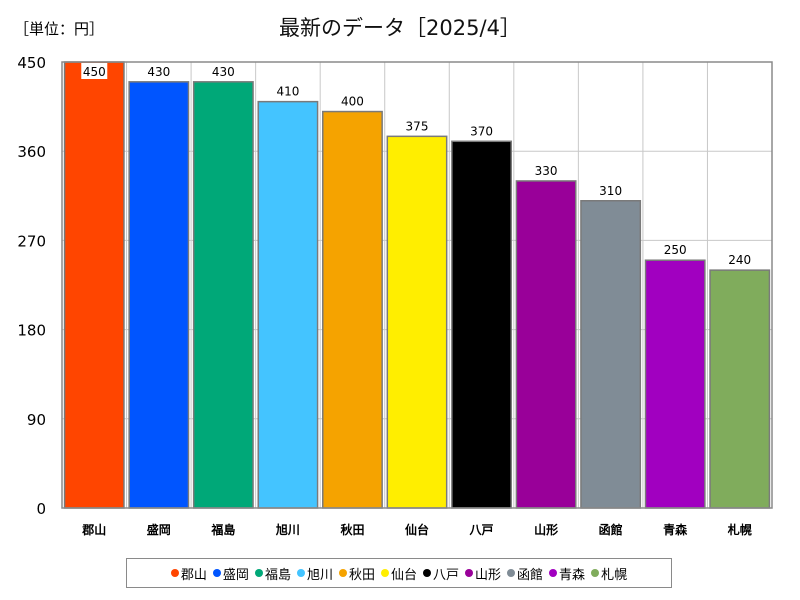 The height and width of the screenshot is (600, 800). What do you see at coordinates (611, 354) in the screenshot?
I see `bar-函館` at bounding box center [611, 354].